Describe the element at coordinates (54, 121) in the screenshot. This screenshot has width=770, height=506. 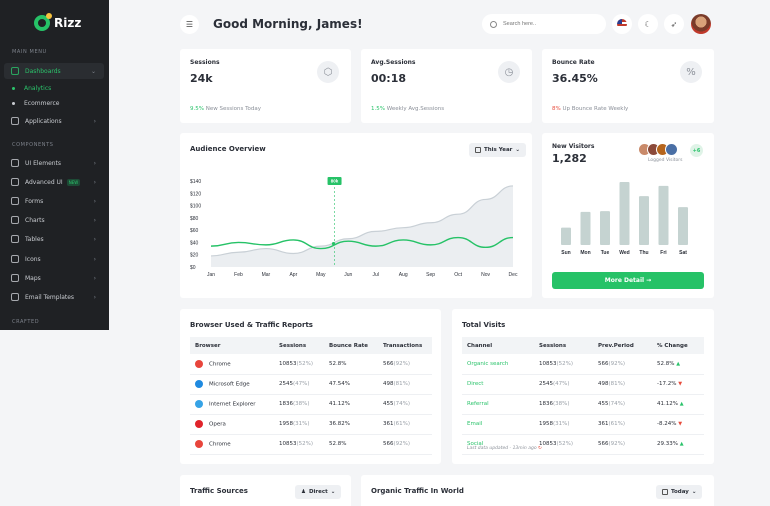
I see `sidebar-item-applications: Applications ›` at that location.